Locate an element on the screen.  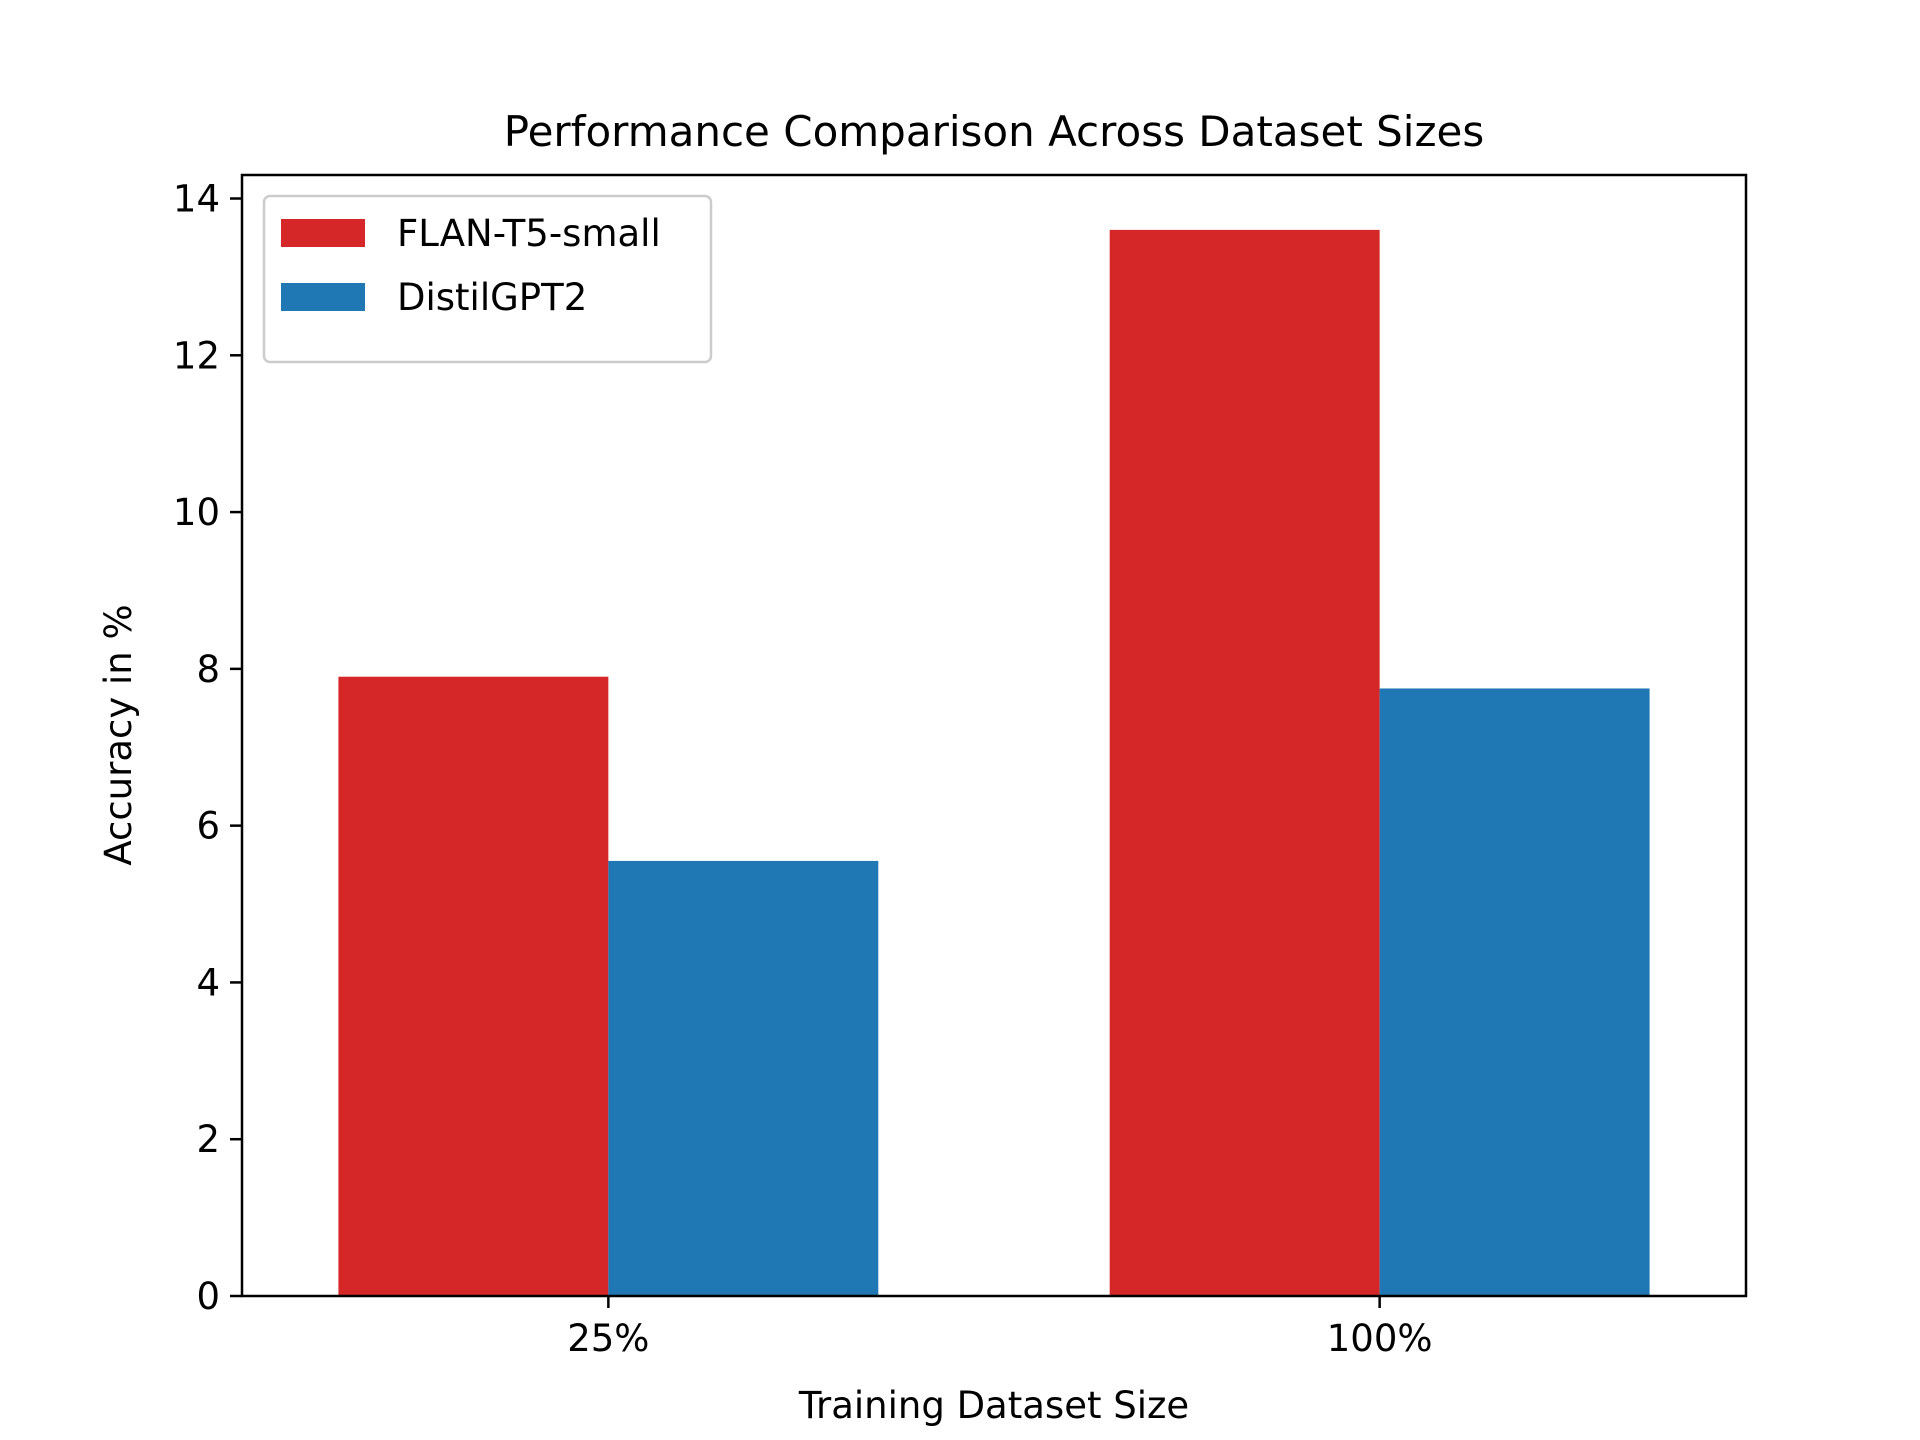
y-tick-label-4: 8 is located at coordinates (208, 669).